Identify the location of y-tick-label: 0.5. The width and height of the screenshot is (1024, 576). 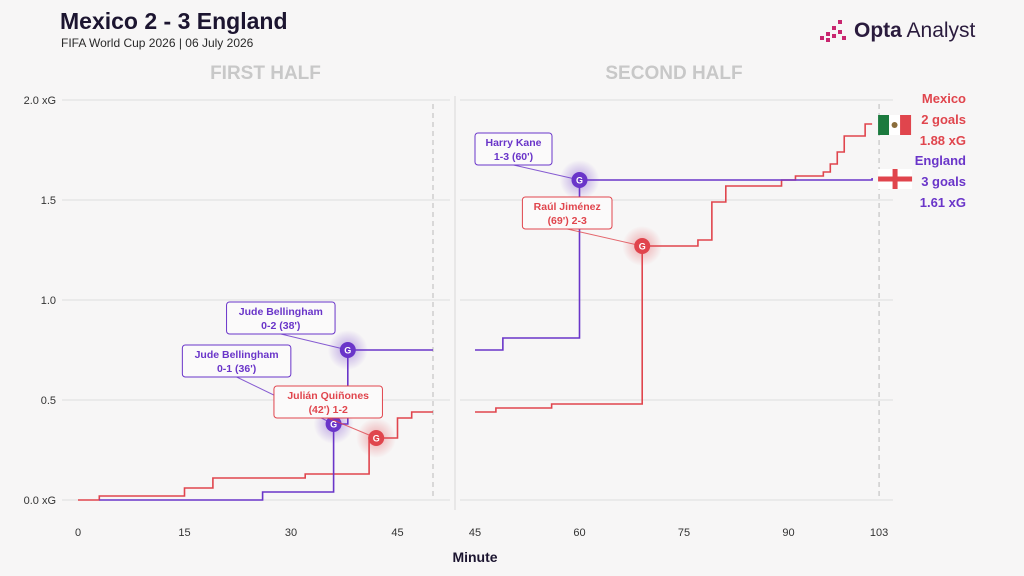
(48, 401).